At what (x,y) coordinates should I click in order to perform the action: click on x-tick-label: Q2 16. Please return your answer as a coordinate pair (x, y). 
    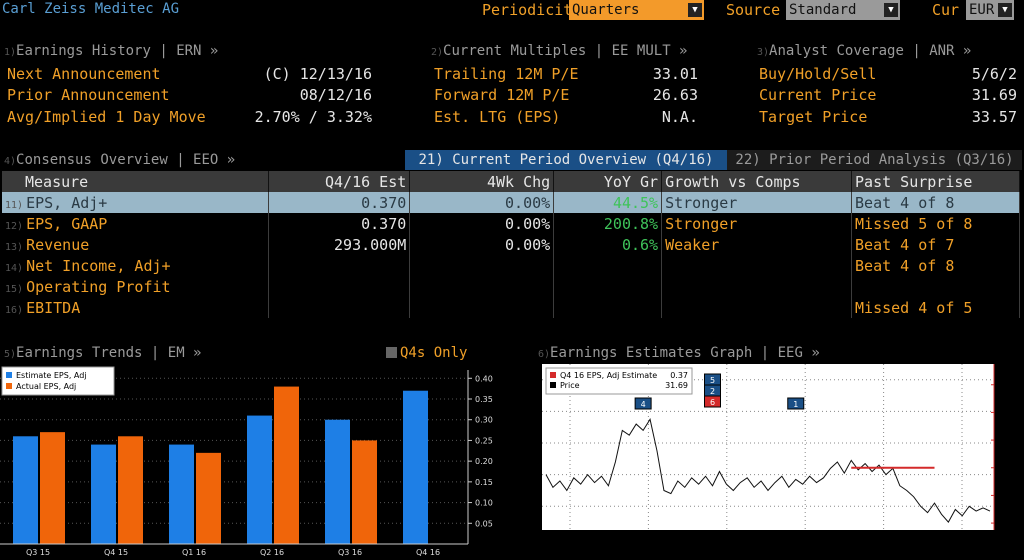
    Looking at the image, I should click on (272, 552).